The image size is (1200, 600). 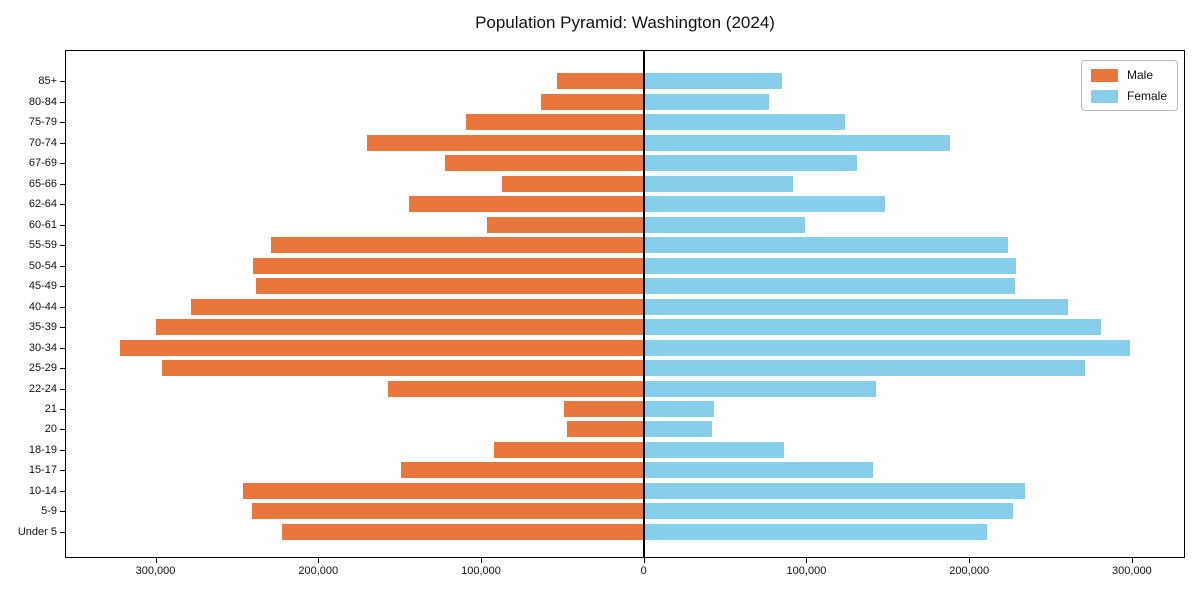 What do you see at coordinates (643, 571) in the screenshot?
I see `x-tick-label: 0` at bounding box center [643, 571].